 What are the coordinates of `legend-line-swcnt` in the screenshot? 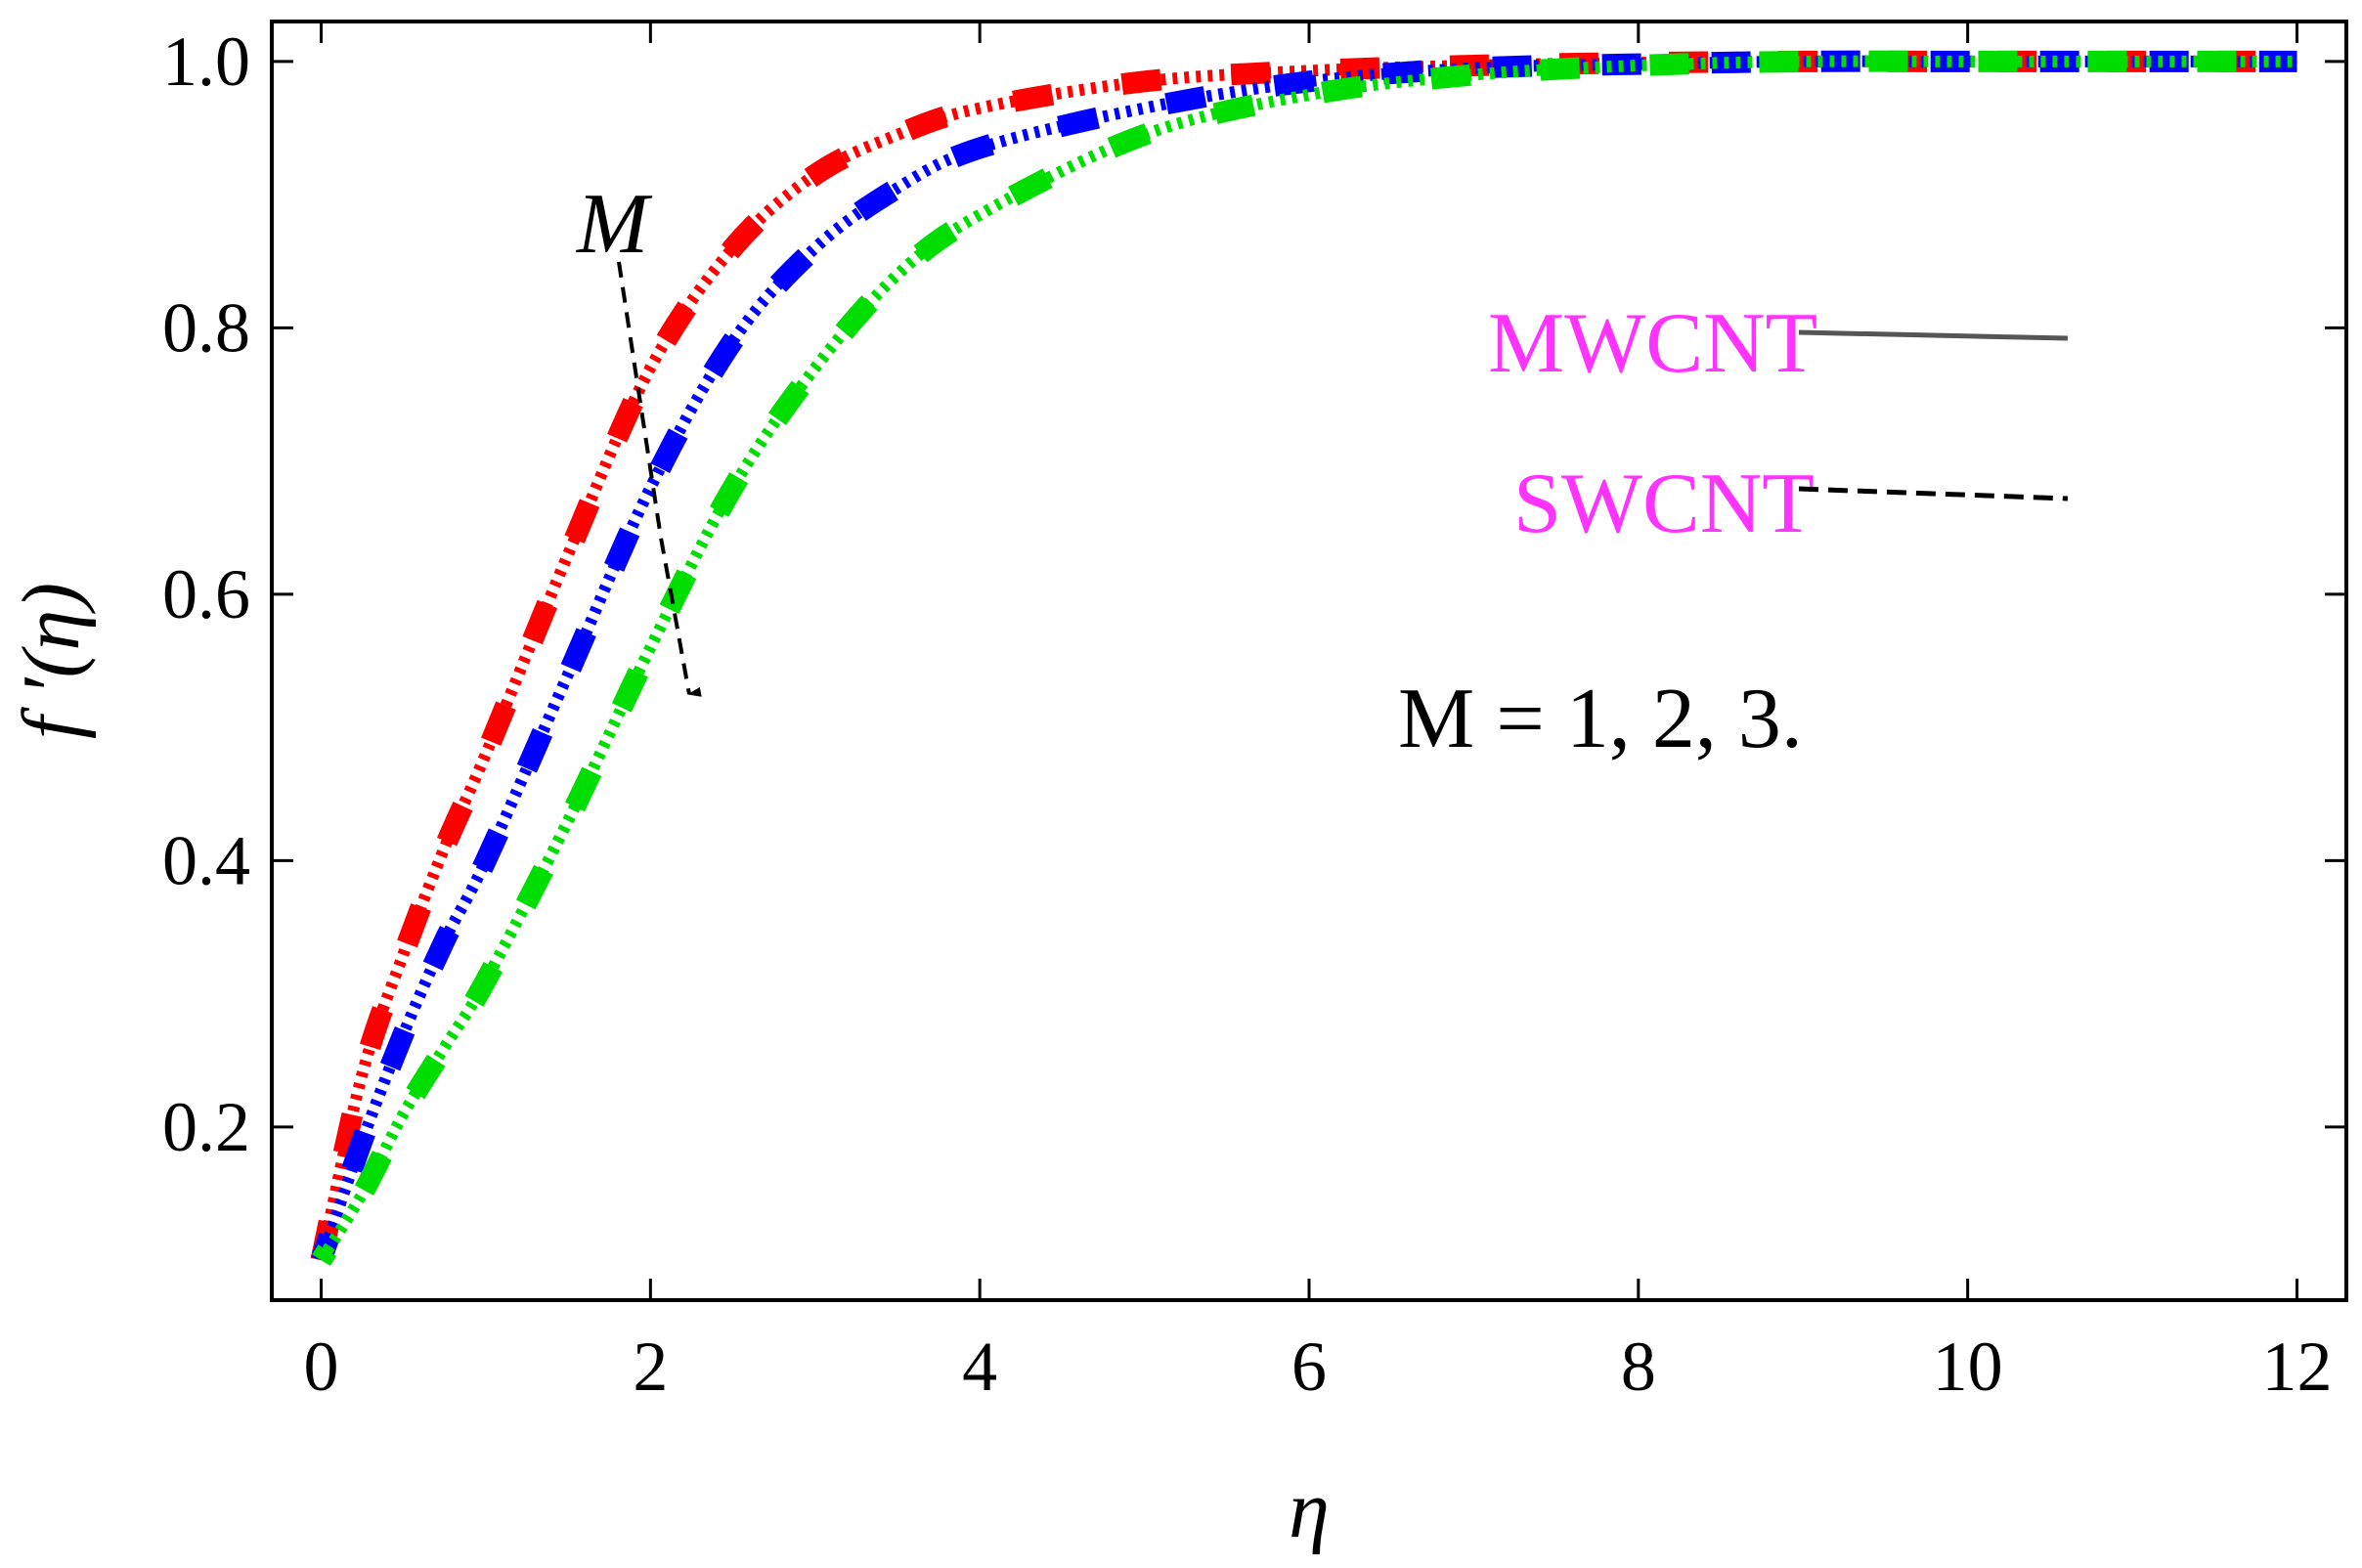 It's located at (1933, 494).